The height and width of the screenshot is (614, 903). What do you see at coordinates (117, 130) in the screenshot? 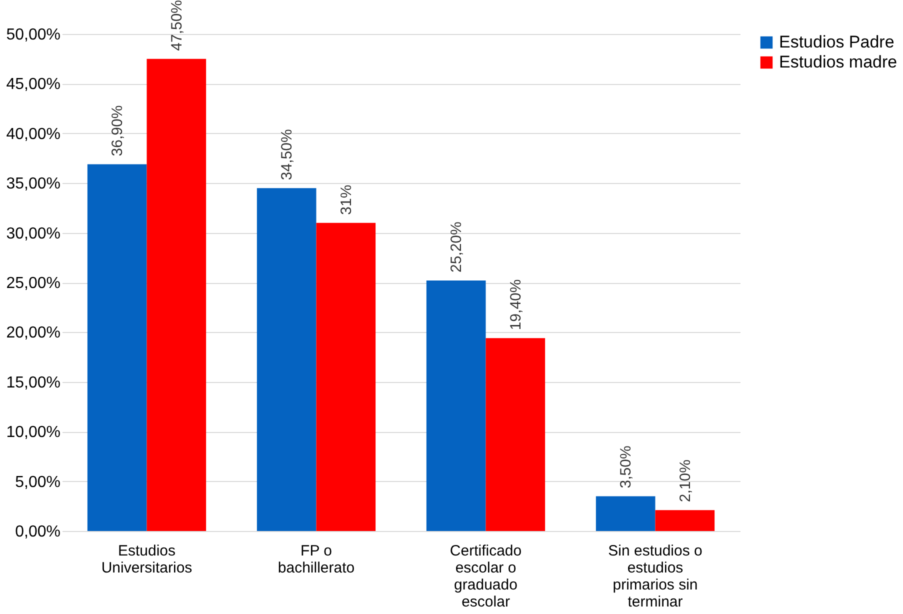
I see `data-label: 36,90%` at bounding box center [117, 130].